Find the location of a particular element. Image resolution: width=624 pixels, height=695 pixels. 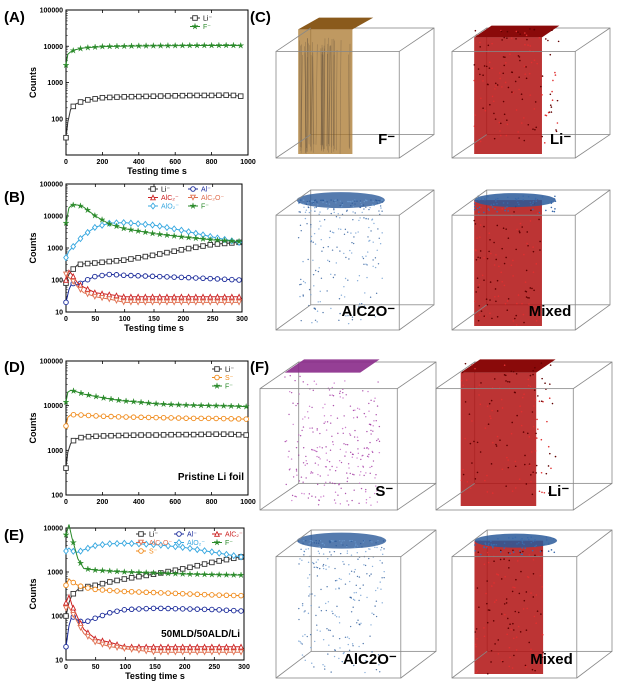

chart-a-y-tick-label: 100 is located at coordinates (57, 119).